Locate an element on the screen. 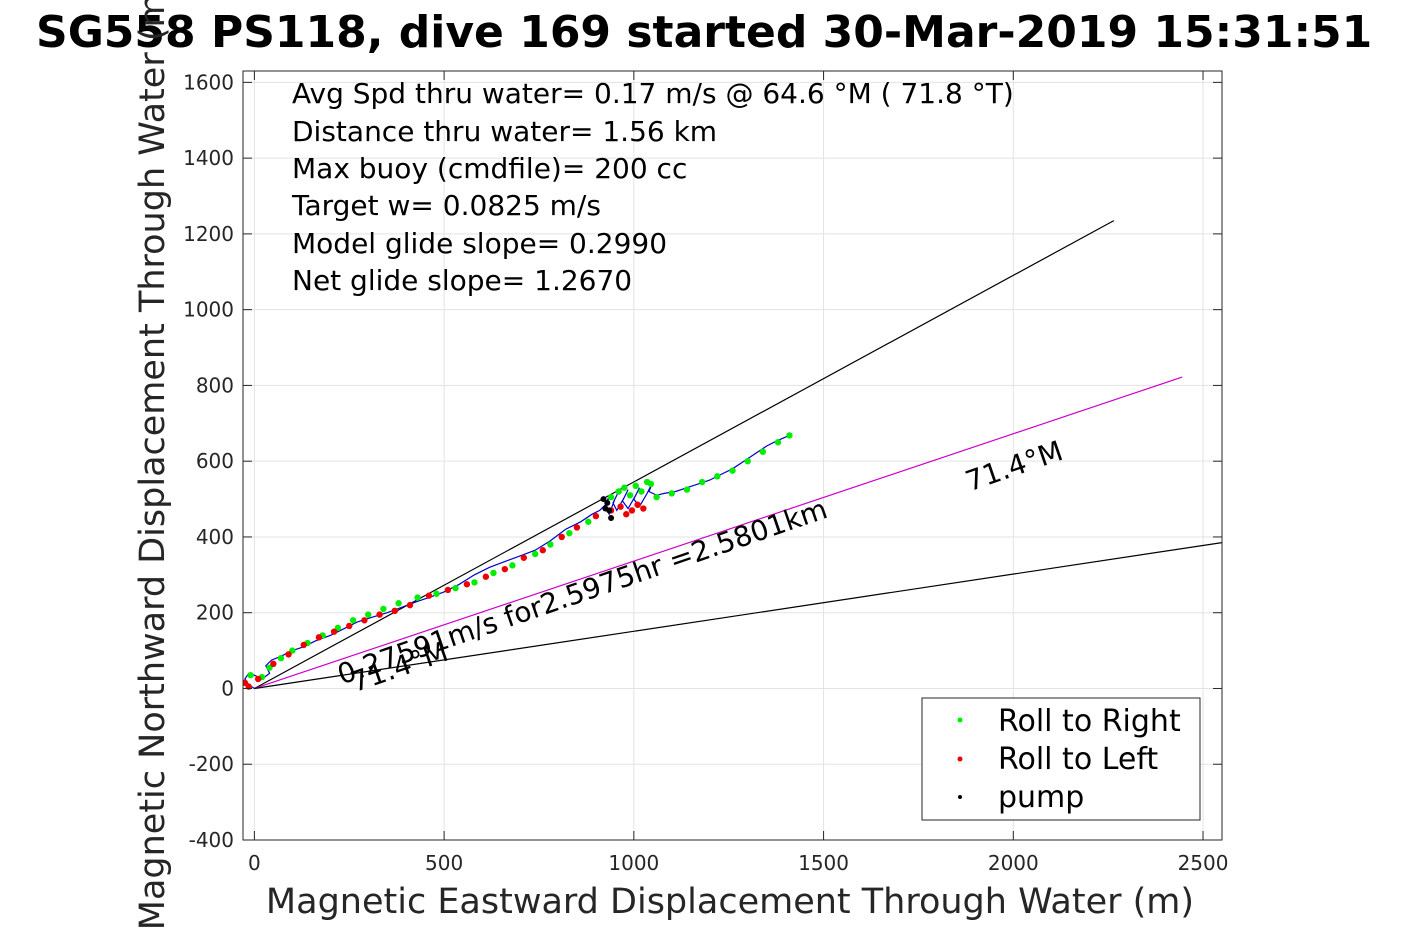 The image size is (1417, 945). y-tick-label-9: 1400 is located at coordinates (208, 158).